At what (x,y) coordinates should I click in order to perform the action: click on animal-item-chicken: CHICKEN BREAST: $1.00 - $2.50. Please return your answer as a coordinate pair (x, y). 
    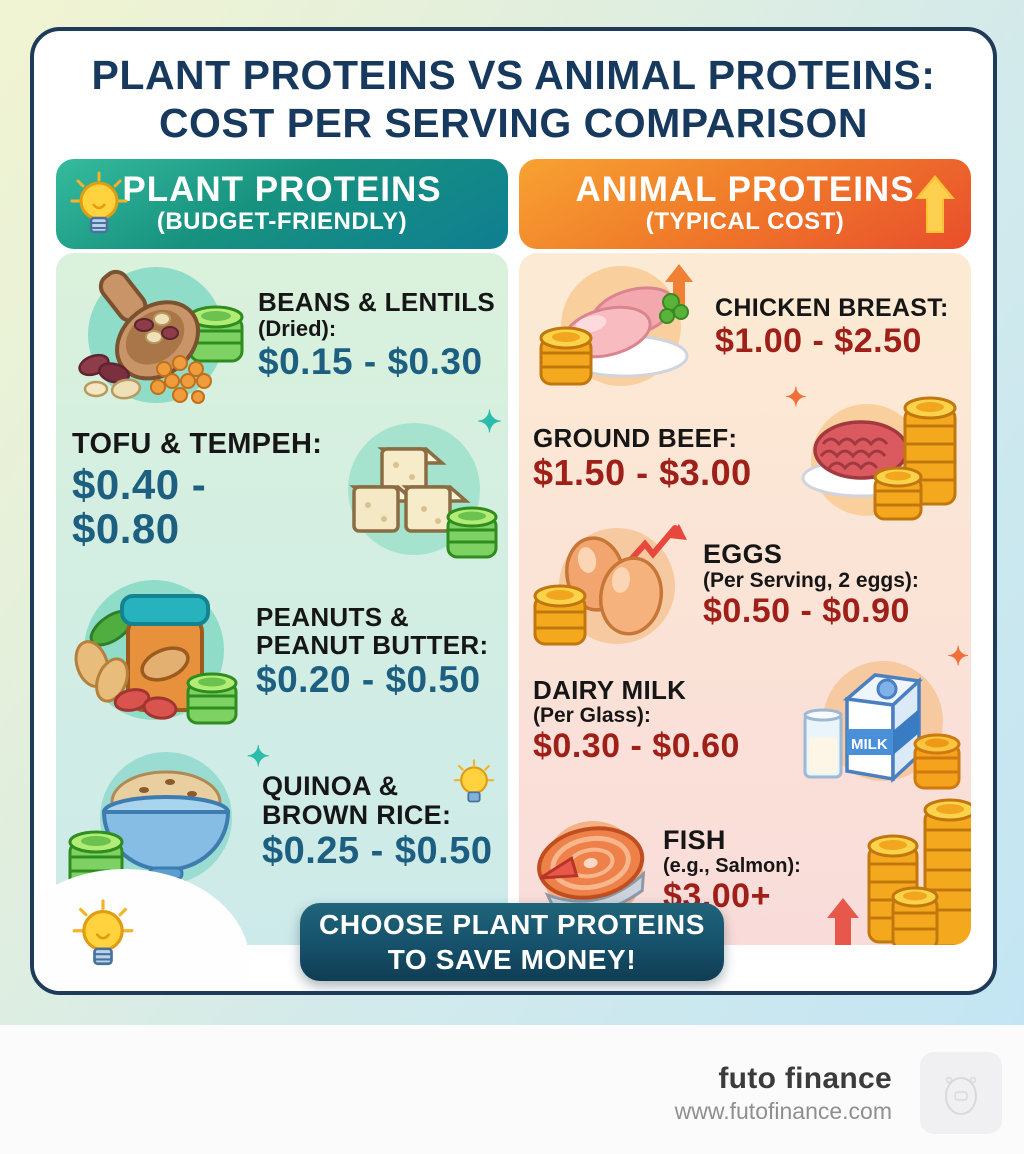
    Looking at the image, I should click on (745, 327).